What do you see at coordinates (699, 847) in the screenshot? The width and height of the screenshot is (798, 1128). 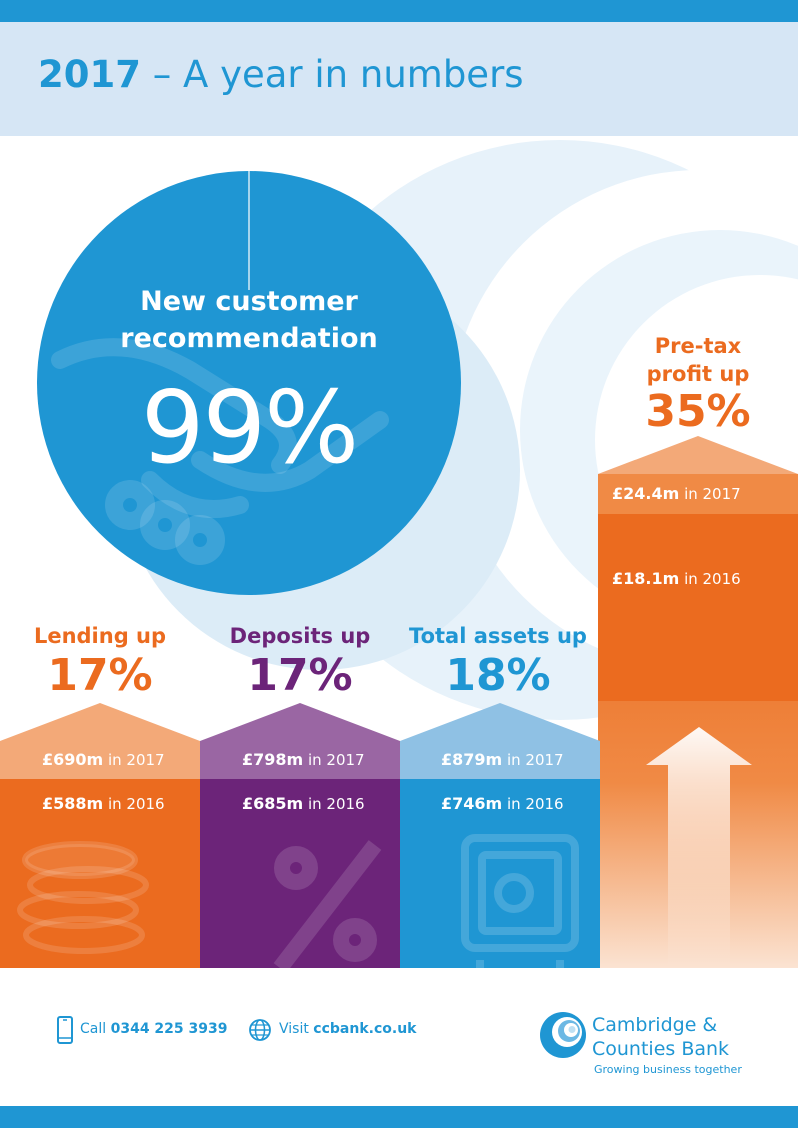 I see `growth-arrow-icon` at bounding box center [699, 847].